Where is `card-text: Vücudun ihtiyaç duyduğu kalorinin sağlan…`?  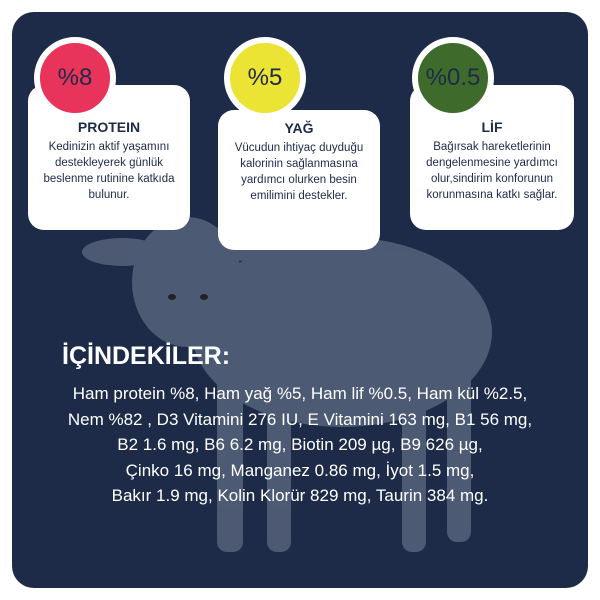
card-text: Vücudun ihtiyaç duyduğu kalorinin sağlan… is located at coordinates (299, 172).